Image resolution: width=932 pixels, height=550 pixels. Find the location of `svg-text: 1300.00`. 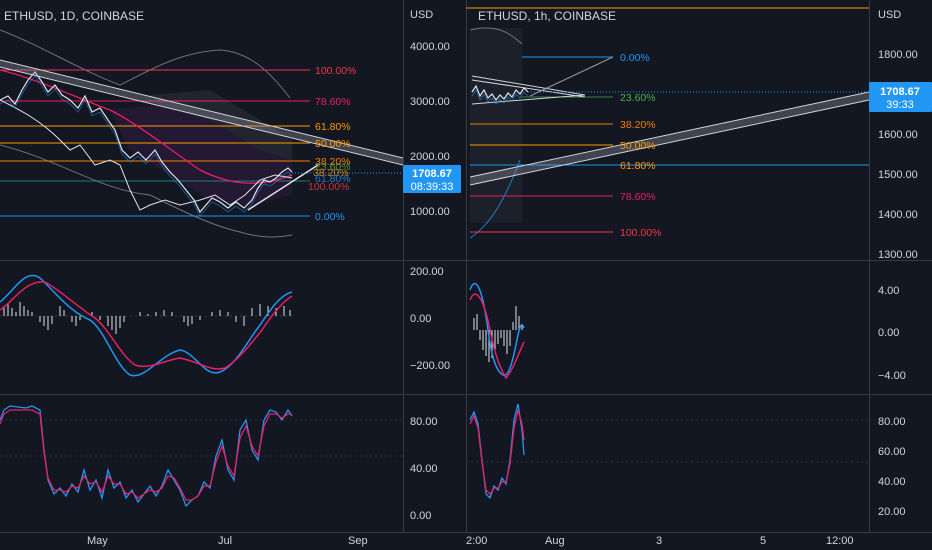

svg-text: 1300.00 is located at coordinates (898, 255).